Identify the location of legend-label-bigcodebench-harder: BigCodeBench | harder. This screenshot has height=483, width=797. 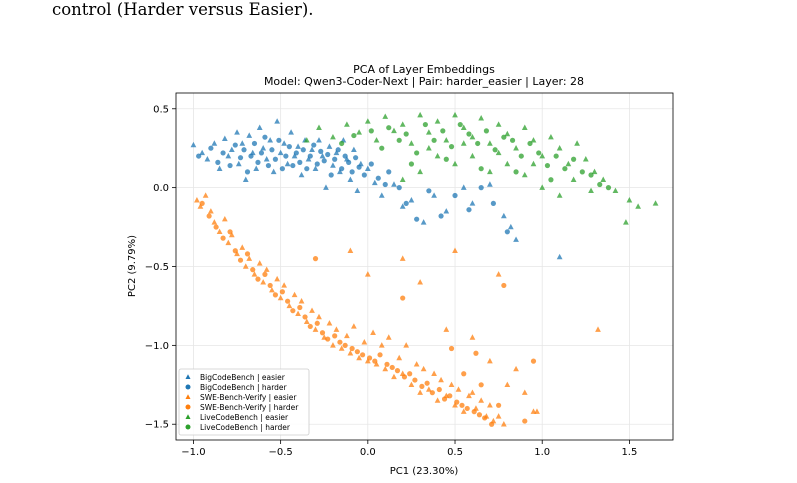
(244, 387).